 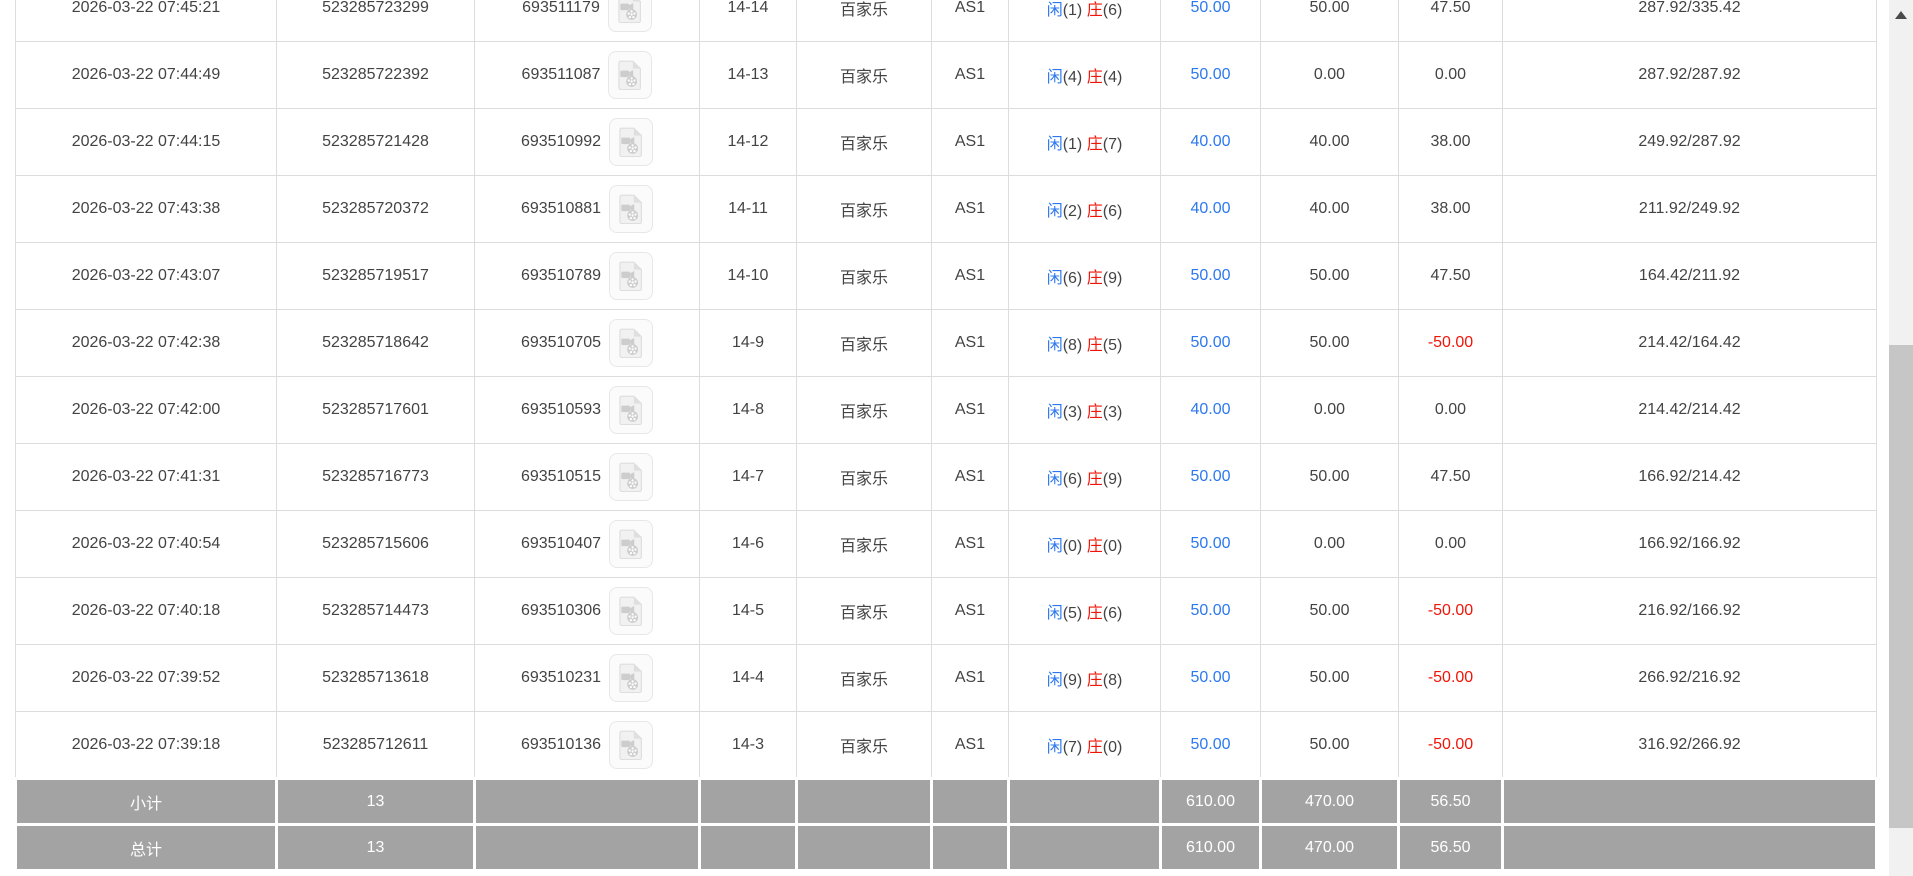 I want to click on game-no-text: 693511087, so click(x=561, y=74).